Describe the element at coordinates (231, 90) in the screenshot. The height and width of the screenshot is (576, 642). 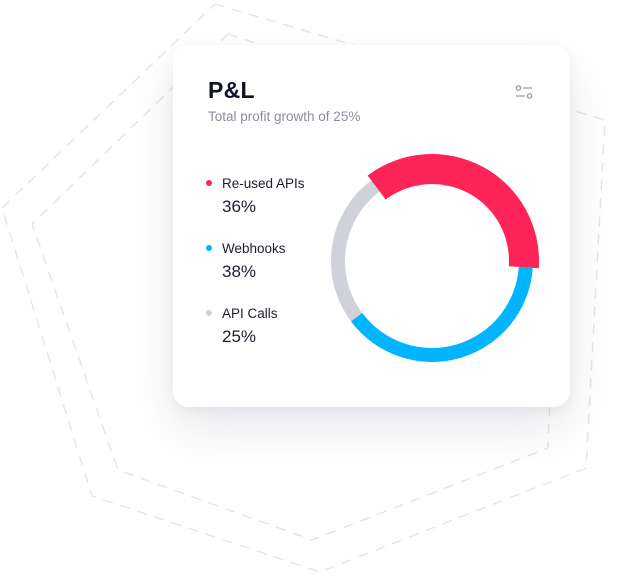
I see `card-title: P&L` at that location.